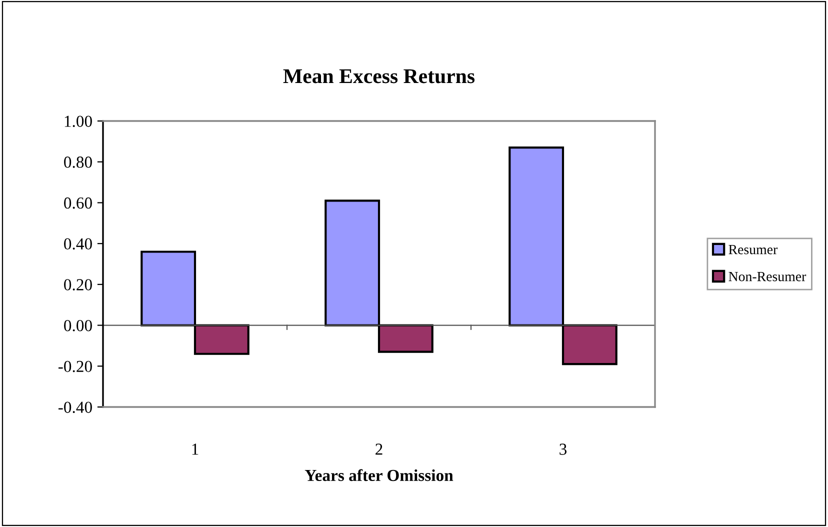 The width and height of the screenshot is (828, 527). Describe the element at coordinates (78, 162) in the screenshot. I see `y-tick-label: 0.80` at that location.